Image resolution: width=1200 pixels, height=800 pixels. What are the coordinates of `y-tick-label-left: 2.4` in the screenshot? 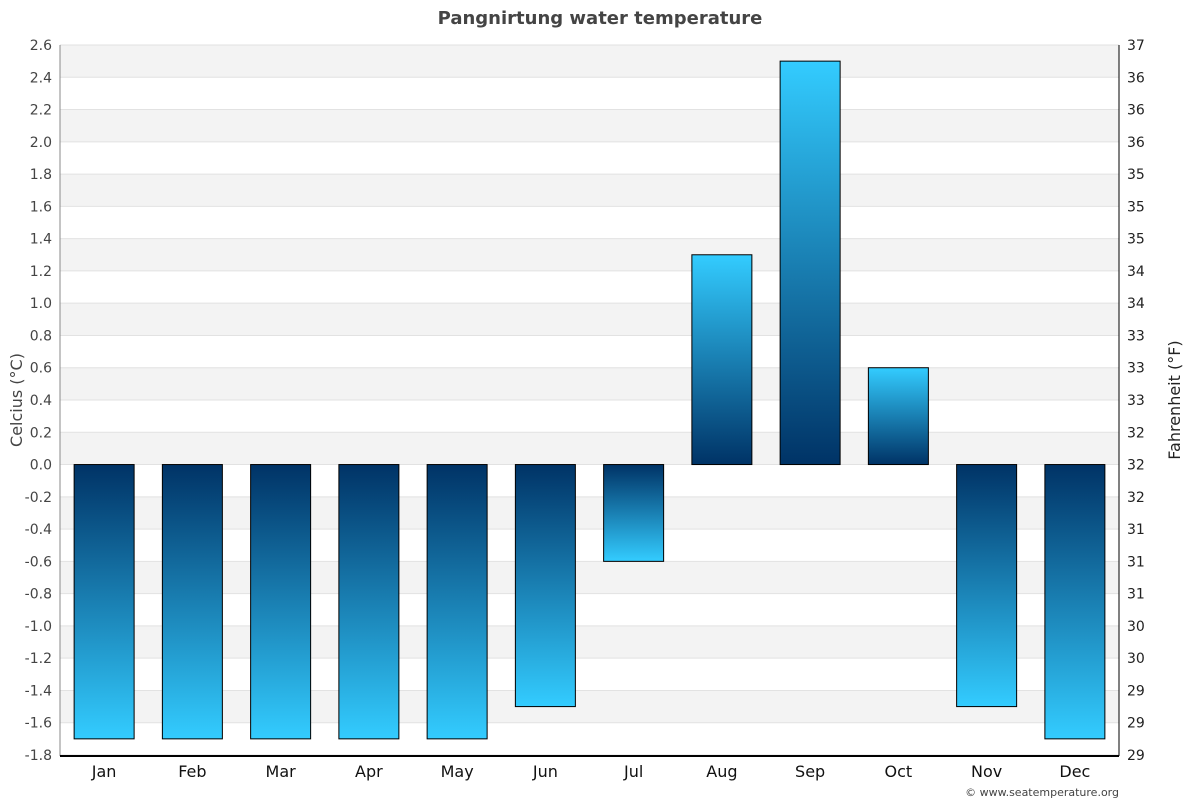 It's located at (41, 78).